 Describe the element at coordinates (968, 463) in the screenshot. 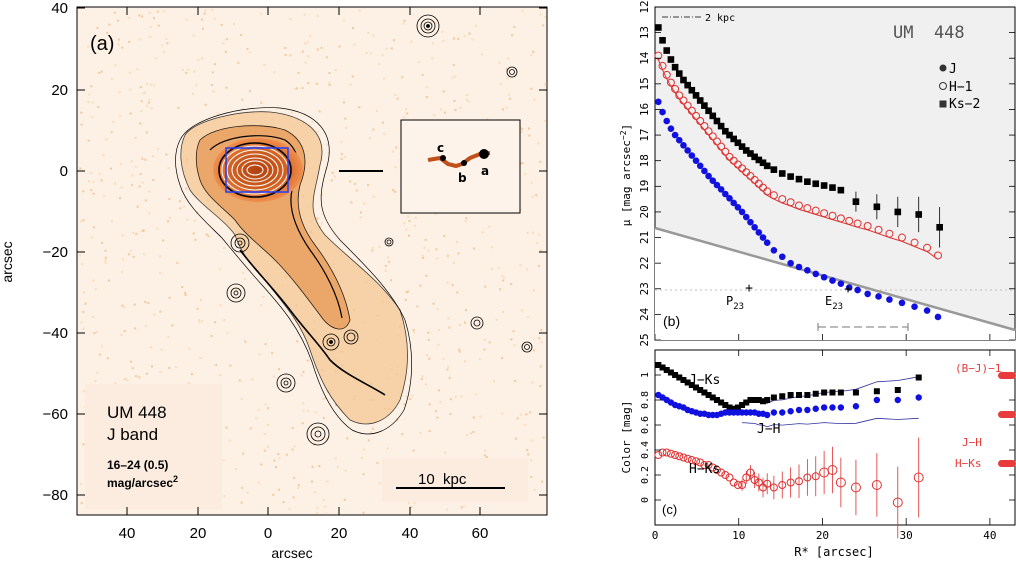

I see `side-label-HKs: H−Ks` at that location.